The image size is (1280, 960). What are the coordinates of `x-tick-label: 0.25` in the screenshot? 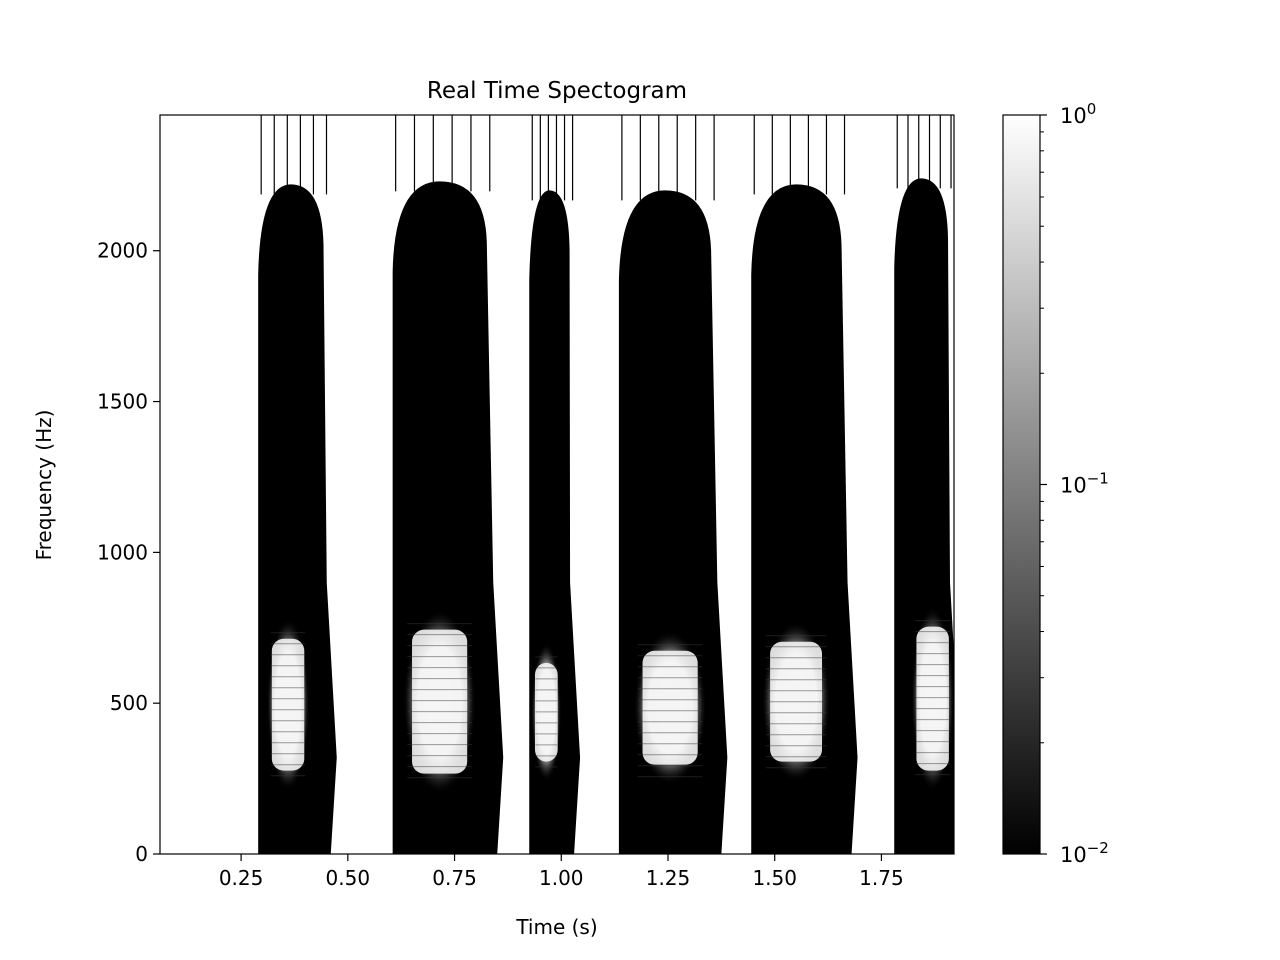 It's located at (241, 878).